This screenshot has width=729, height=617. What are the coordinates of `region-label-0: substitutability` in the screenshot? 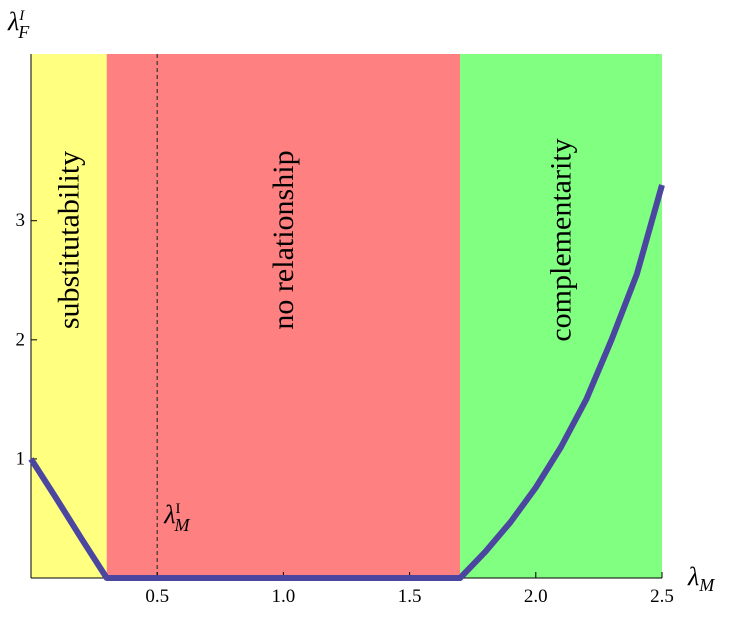 It's located at (68, 240).